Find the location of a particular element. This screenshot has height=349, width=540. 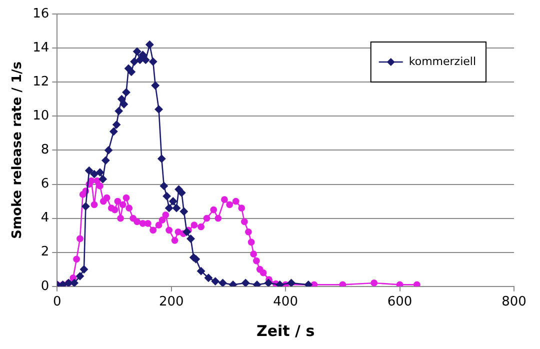

x-tick-label: 800 is located at coordinates (514, 302).